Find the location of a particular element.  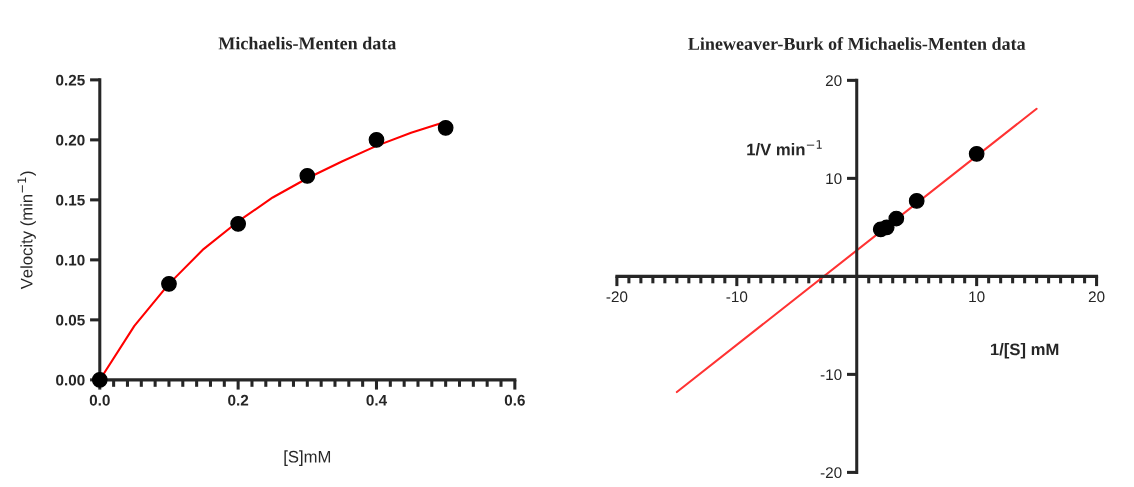

x-tick-label: 10 is located at coordinates (977, 297).